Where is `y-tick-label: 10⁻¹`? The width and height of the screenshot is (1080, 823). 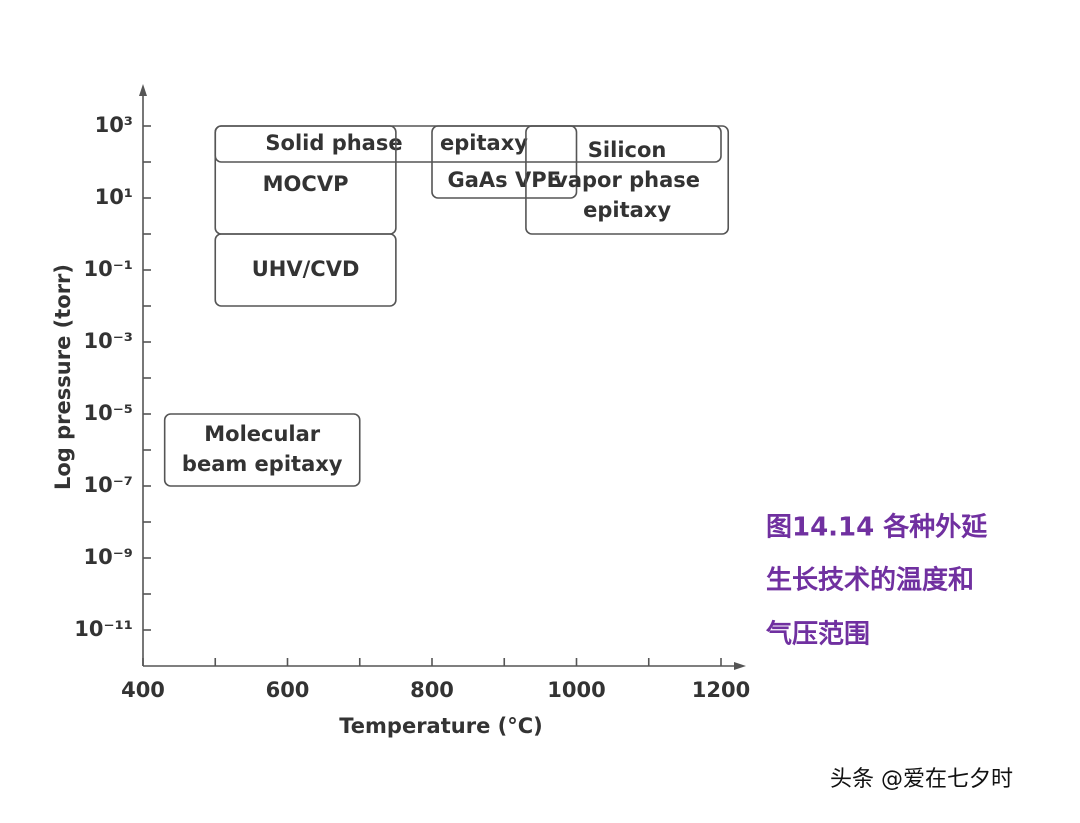 y-tick-label: 10⁻¹ is located at coordinates (108, 269).